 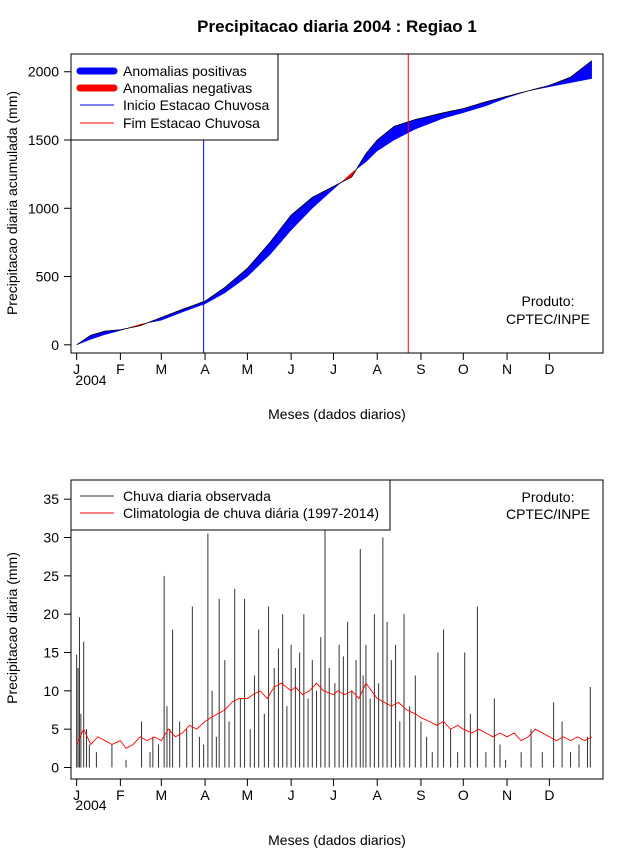 I want to click on x-tick-label: O, so click(x=463, y=369).